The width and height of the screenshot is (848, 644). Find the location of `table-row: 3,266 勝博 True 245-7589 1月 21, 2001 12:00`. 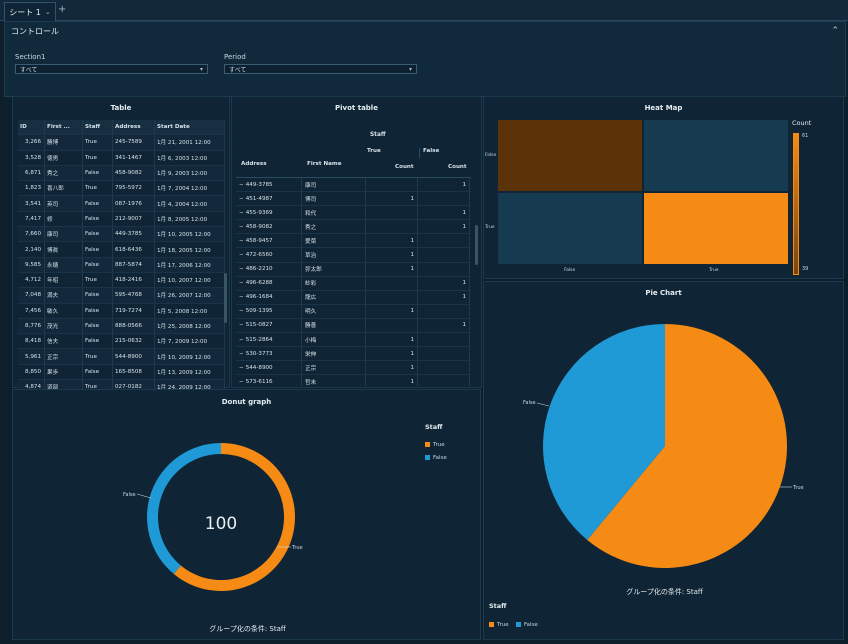

table-row: 3,266 勝博 True 245-7589 1月 21, 2001 12:00 is located at coordinates (121, 143).